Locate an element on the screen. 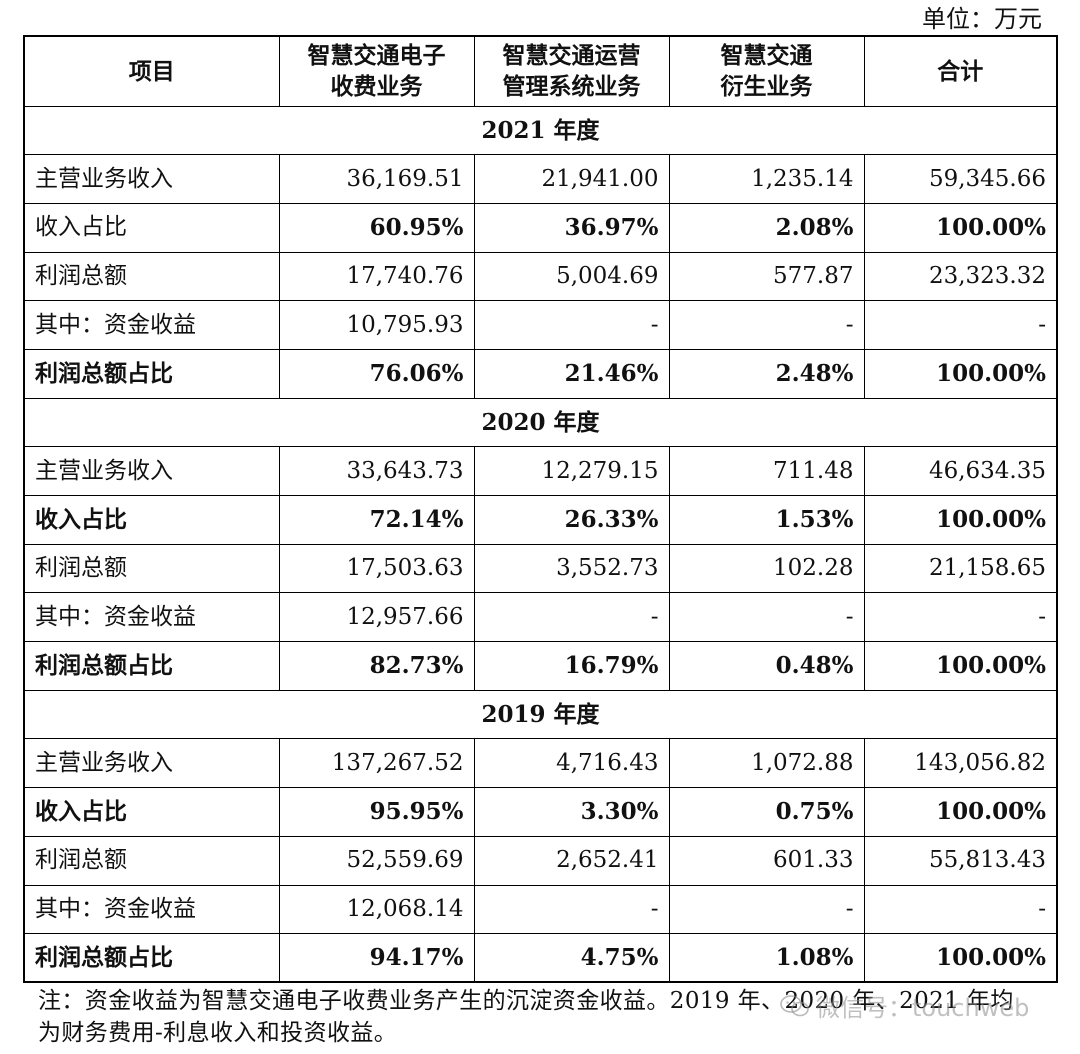  cell-value: 137,267.52 is located at coordinates (376, 763).